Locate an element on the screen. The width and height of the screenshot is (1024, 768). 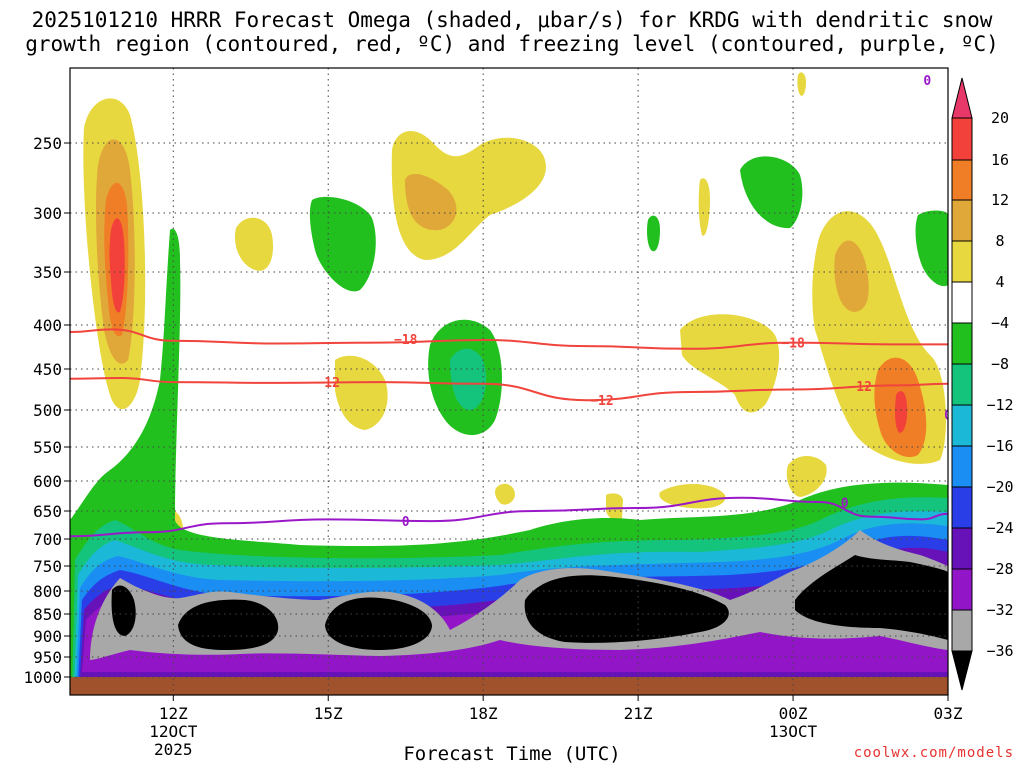
colorbar-tick-label: 8 is located at coordinates (999, 241).